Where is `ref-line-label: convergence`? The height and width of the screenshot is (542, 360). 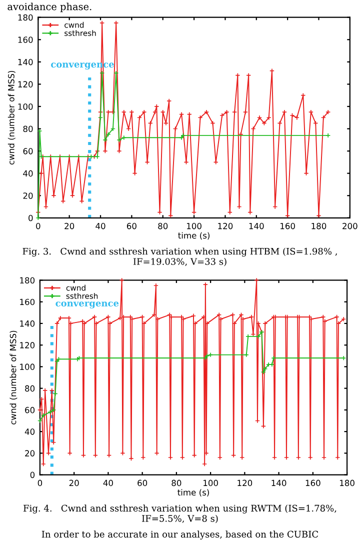 ref-line-label: convergence is located at coordinates (87, 305).